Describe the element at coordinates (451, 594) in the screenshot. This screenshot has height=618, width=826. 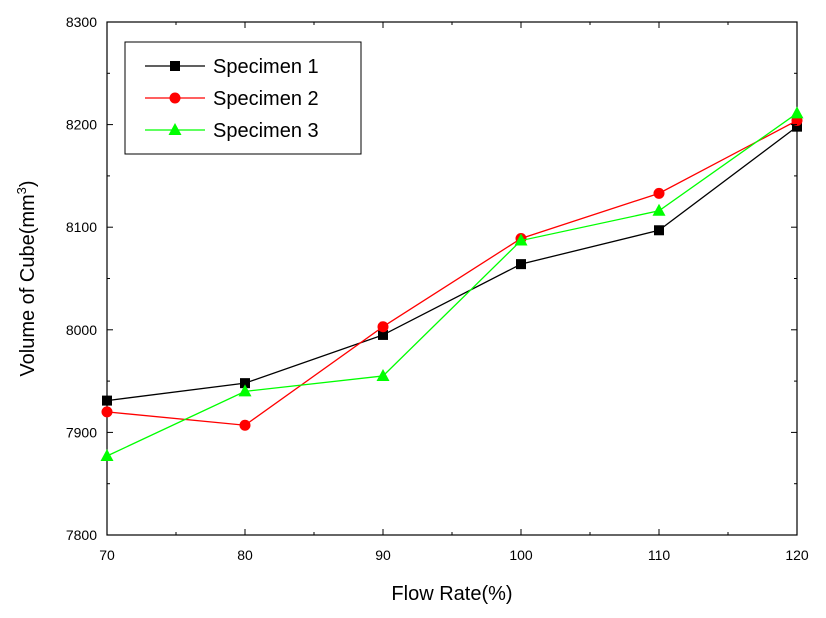
I see `x-axis-title: Flow Rate(%)` at that location.